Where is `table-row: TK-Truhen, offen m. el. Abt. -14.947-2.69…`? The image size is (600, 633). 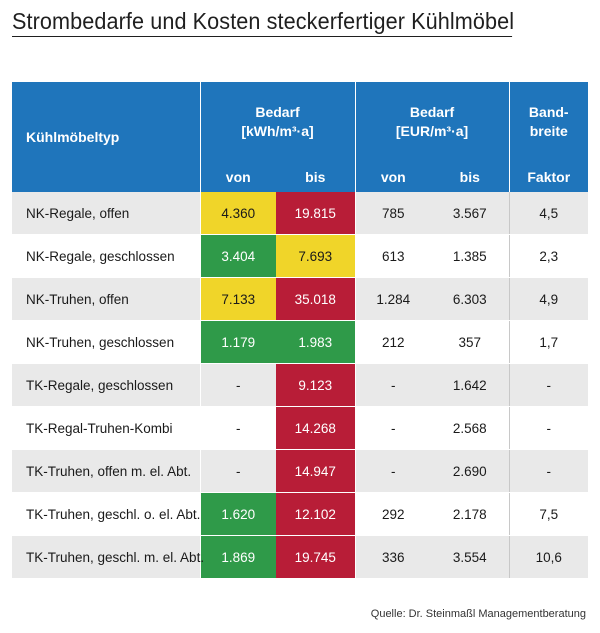
table-row: TK-Truhen, offen m. el. Abt. -14.947-2.69… is located at coordinates (300, 471).